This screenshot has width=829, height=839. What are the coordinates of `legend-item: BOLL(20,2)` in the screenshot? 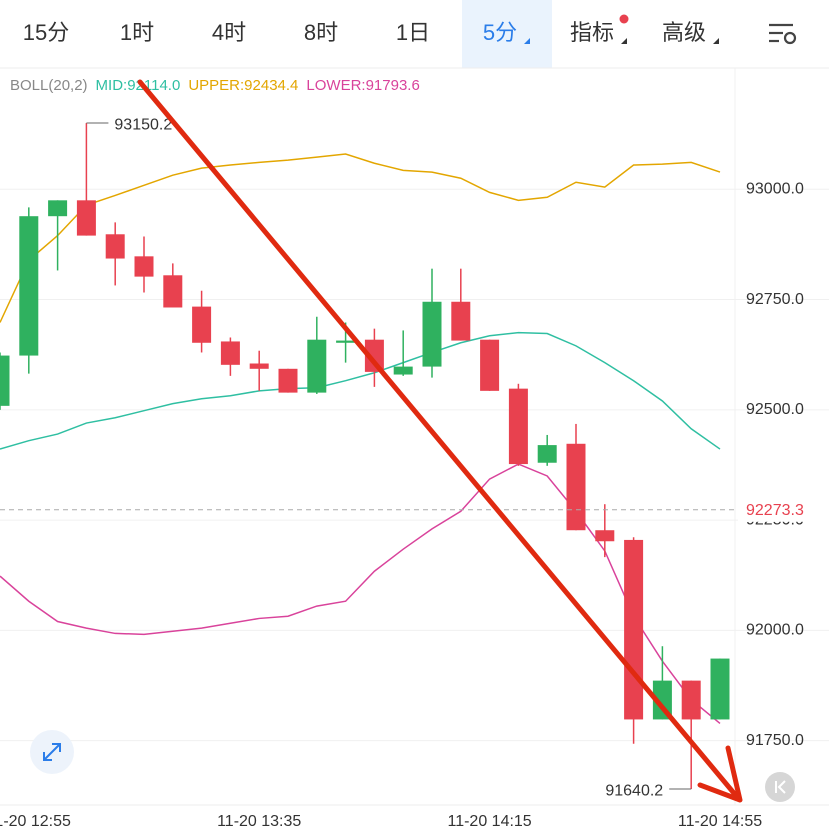 It's located at (49, 85).